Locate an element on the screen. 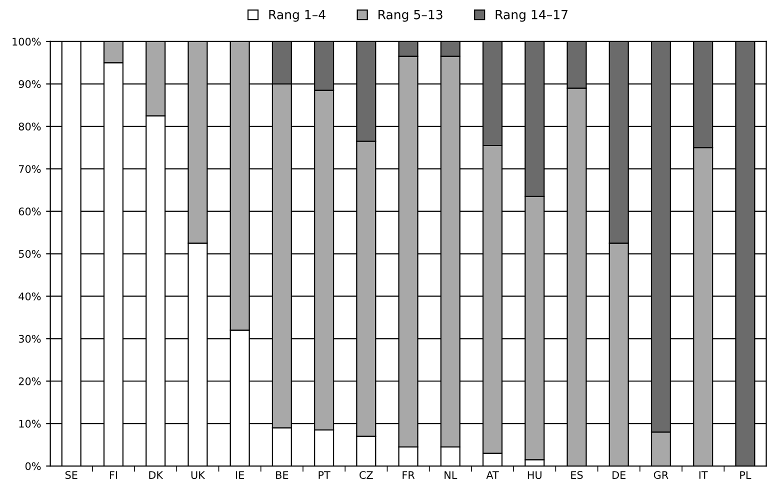  x-tick-label: CZ is located at coordinates (366, 475).